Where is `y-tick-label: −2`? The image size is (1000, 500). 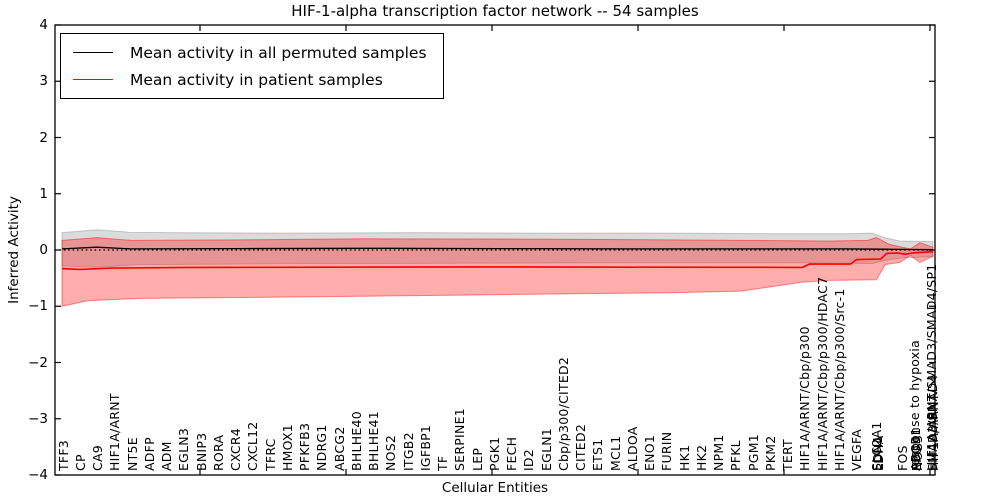
y-tick-label: −2 is located at coordinates (38, 362).